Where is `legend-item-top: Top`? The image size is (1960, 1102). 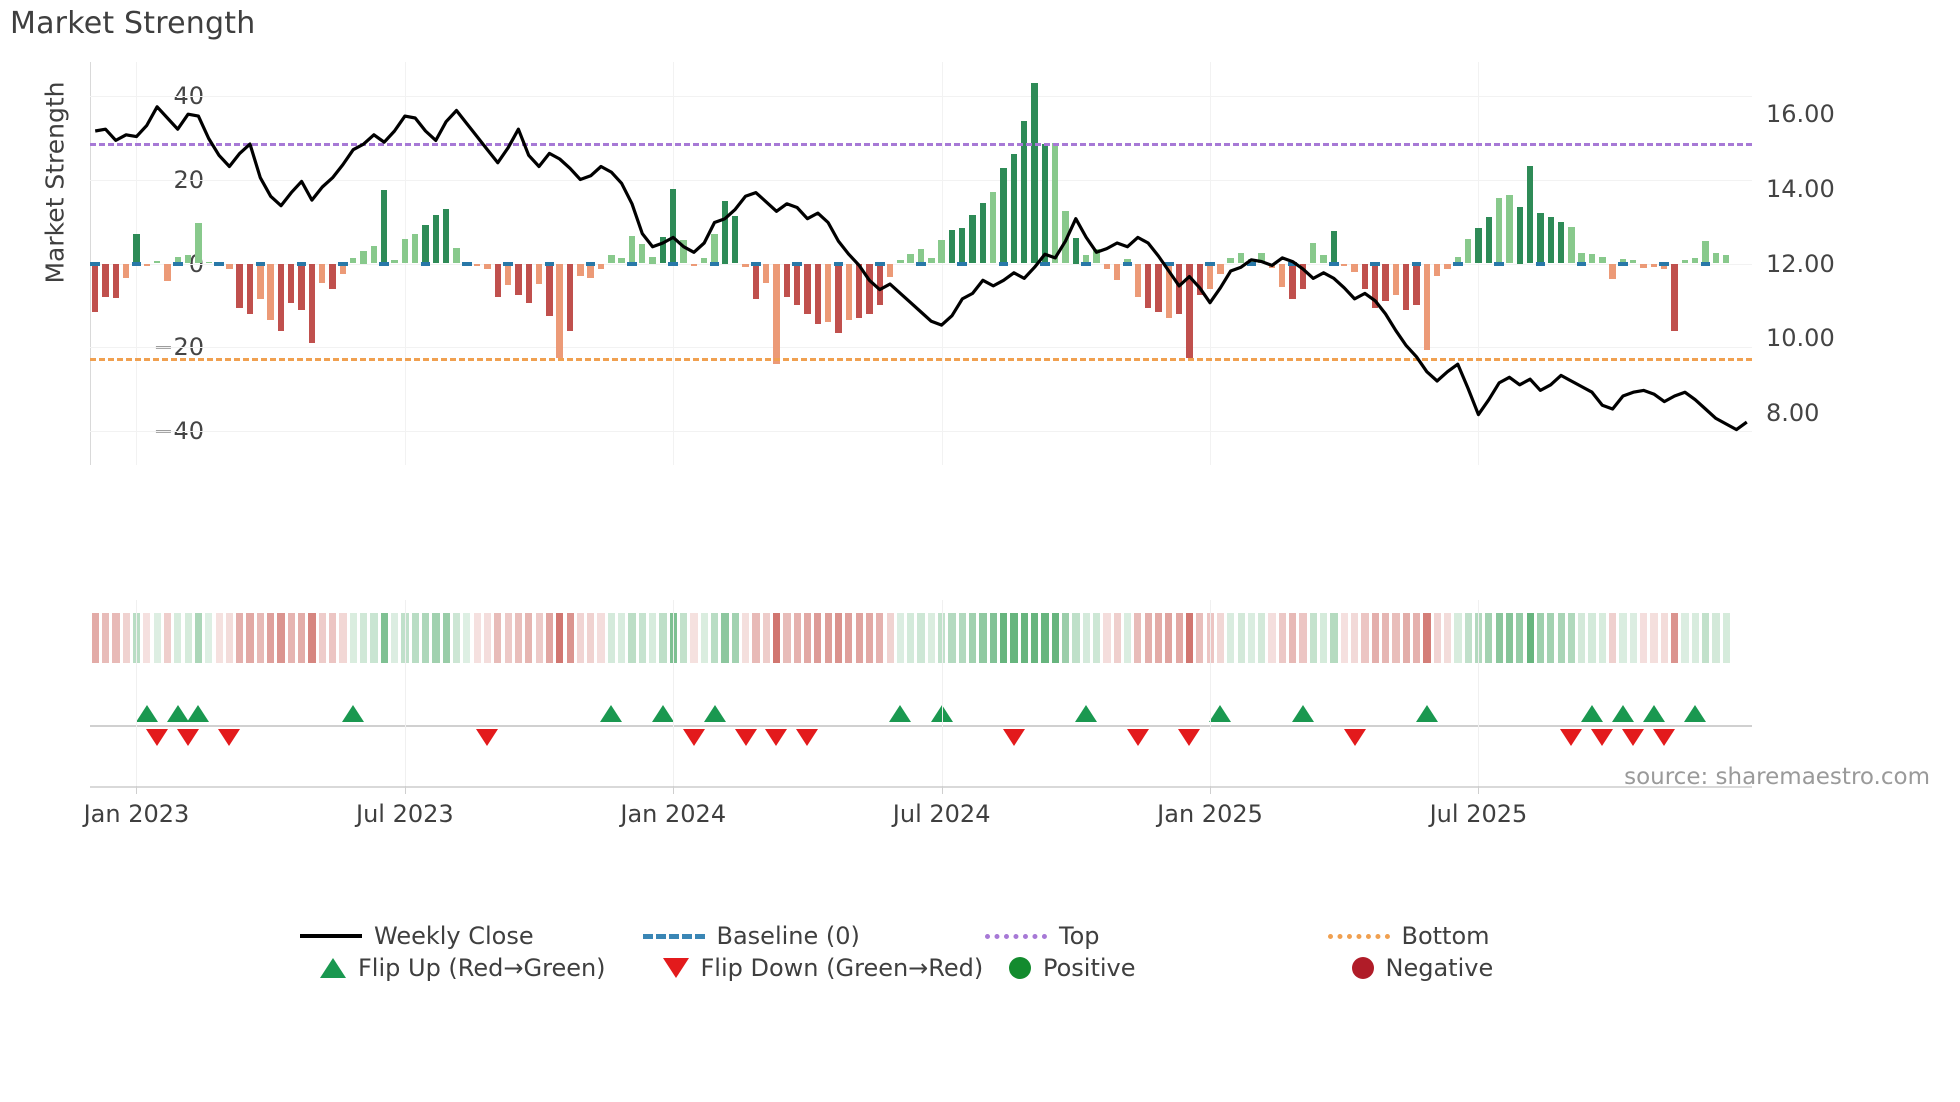 legend-item-top: Top is located at coordinates (1156, 936).